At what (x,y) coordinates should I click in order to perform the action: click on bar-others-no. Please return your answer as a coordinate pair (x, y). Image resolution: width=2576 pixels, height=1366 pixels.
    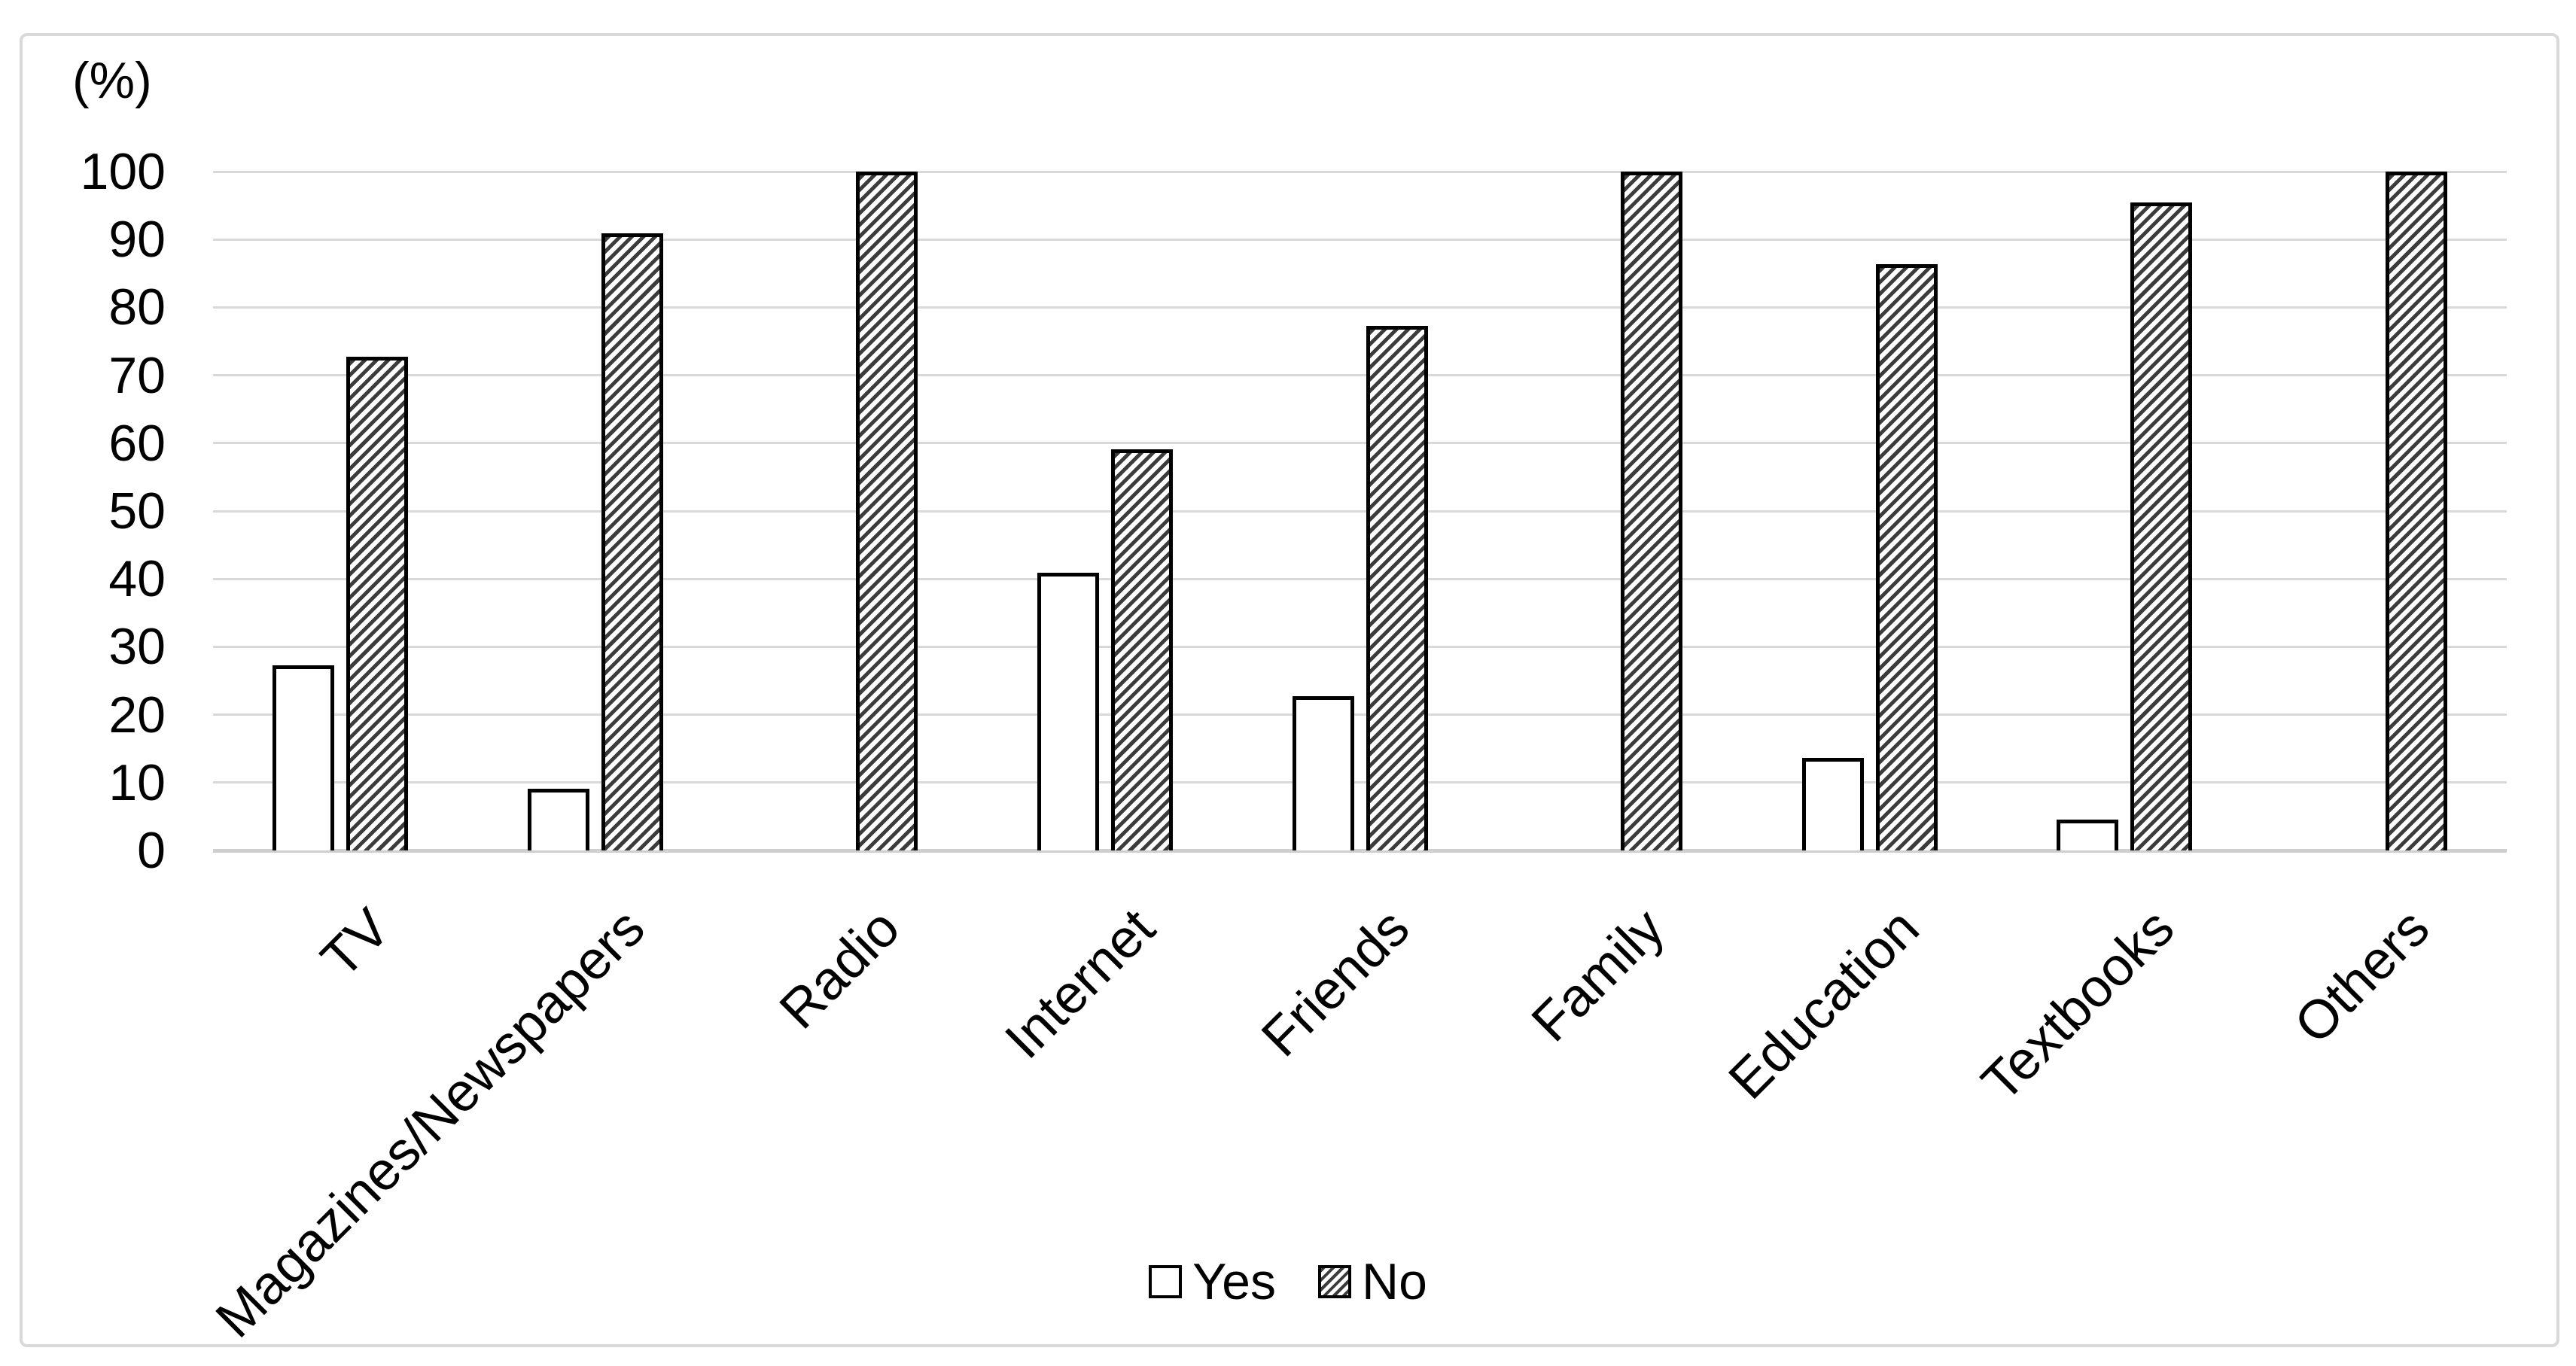
    Looking at the image, I should click on (2416, 511).